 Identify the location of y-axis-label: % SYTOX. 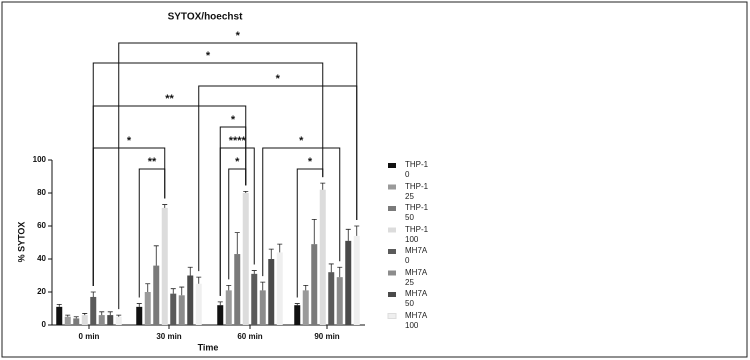
(21, 242).